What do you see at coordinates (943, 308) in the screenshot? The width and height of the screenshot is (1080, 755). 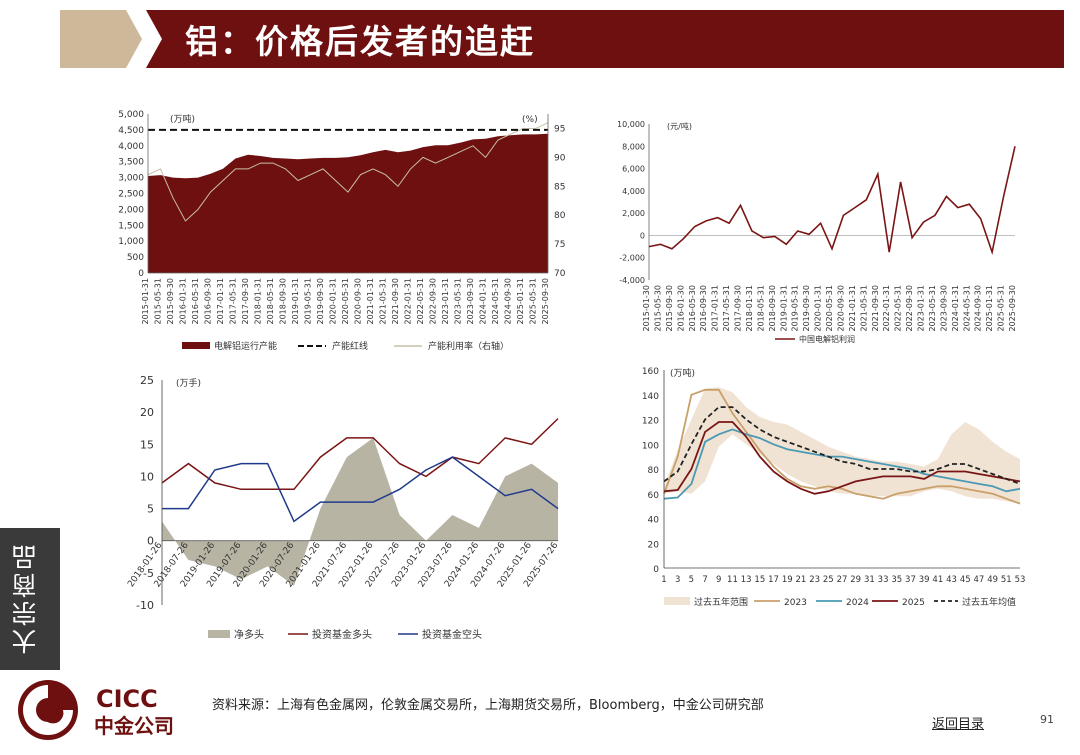 I see `x-tick-label: 2023-09-30` at bounding box center [943, 308].